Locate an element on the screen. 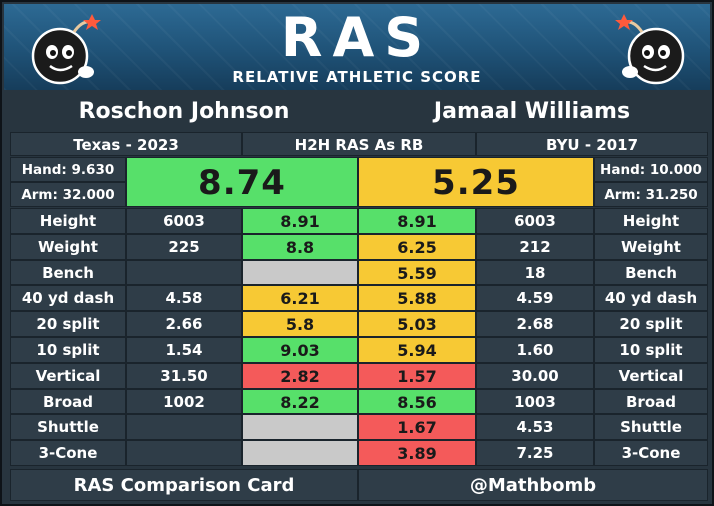  metric-value-right: 30.00 is located at coordinates (535, 375).